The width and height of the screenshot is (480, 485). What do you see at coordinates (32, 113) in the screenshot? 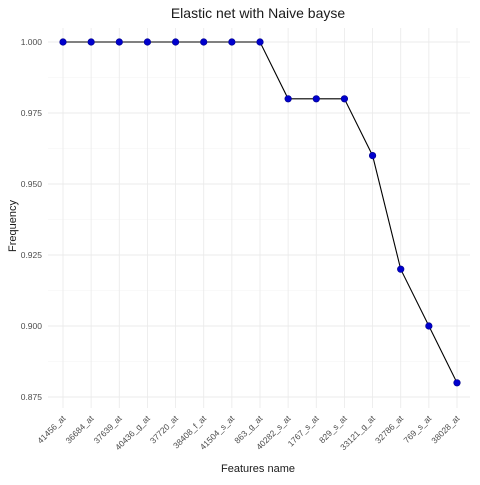
I see `y-tick-label: 0.975` at bounding box center [32, 113].